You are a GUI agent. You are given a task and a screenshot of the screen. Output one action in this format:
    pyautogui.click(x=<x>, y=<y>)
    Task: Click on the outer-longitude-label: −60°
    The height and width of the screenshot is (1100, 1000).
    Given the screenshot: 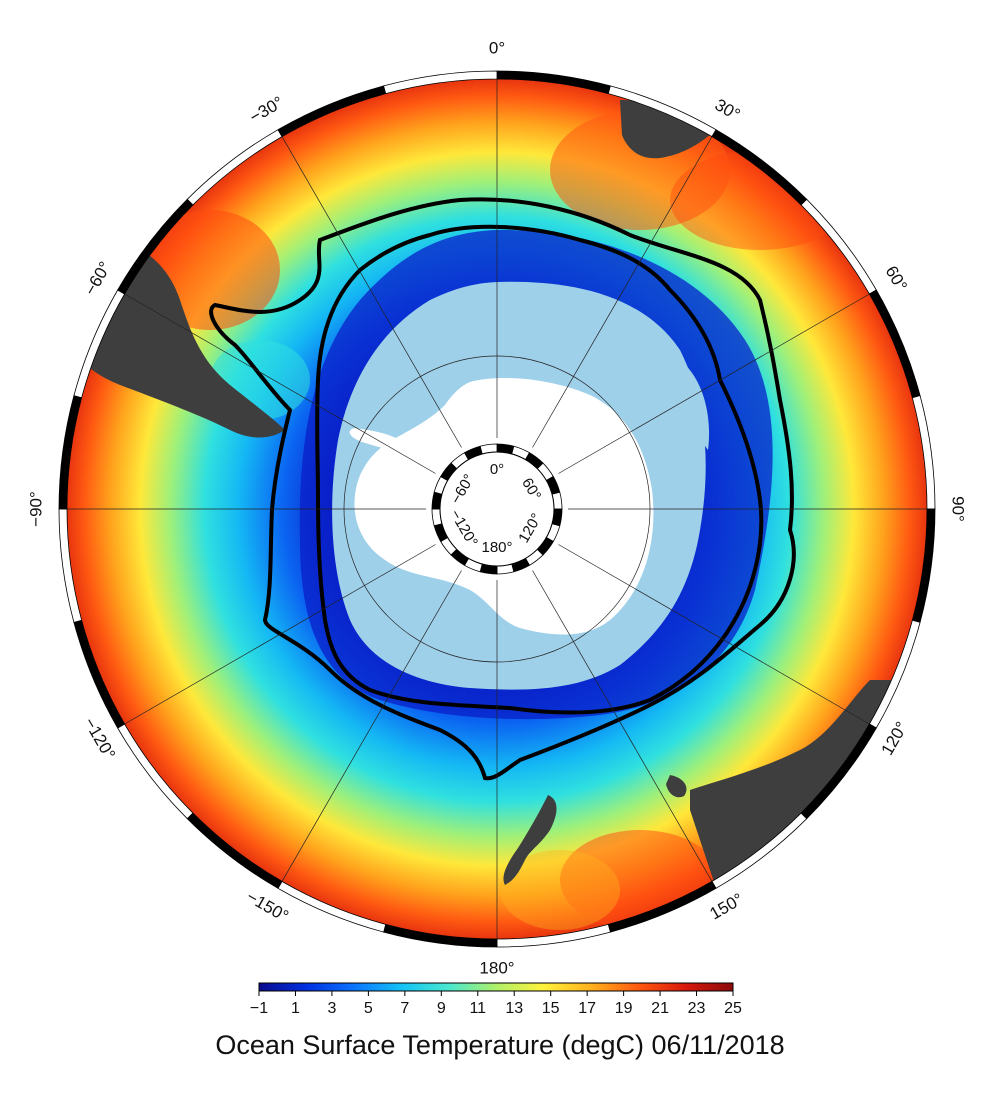 What is the action you would take?
    pyautogui.click(x=98, y=278)
    